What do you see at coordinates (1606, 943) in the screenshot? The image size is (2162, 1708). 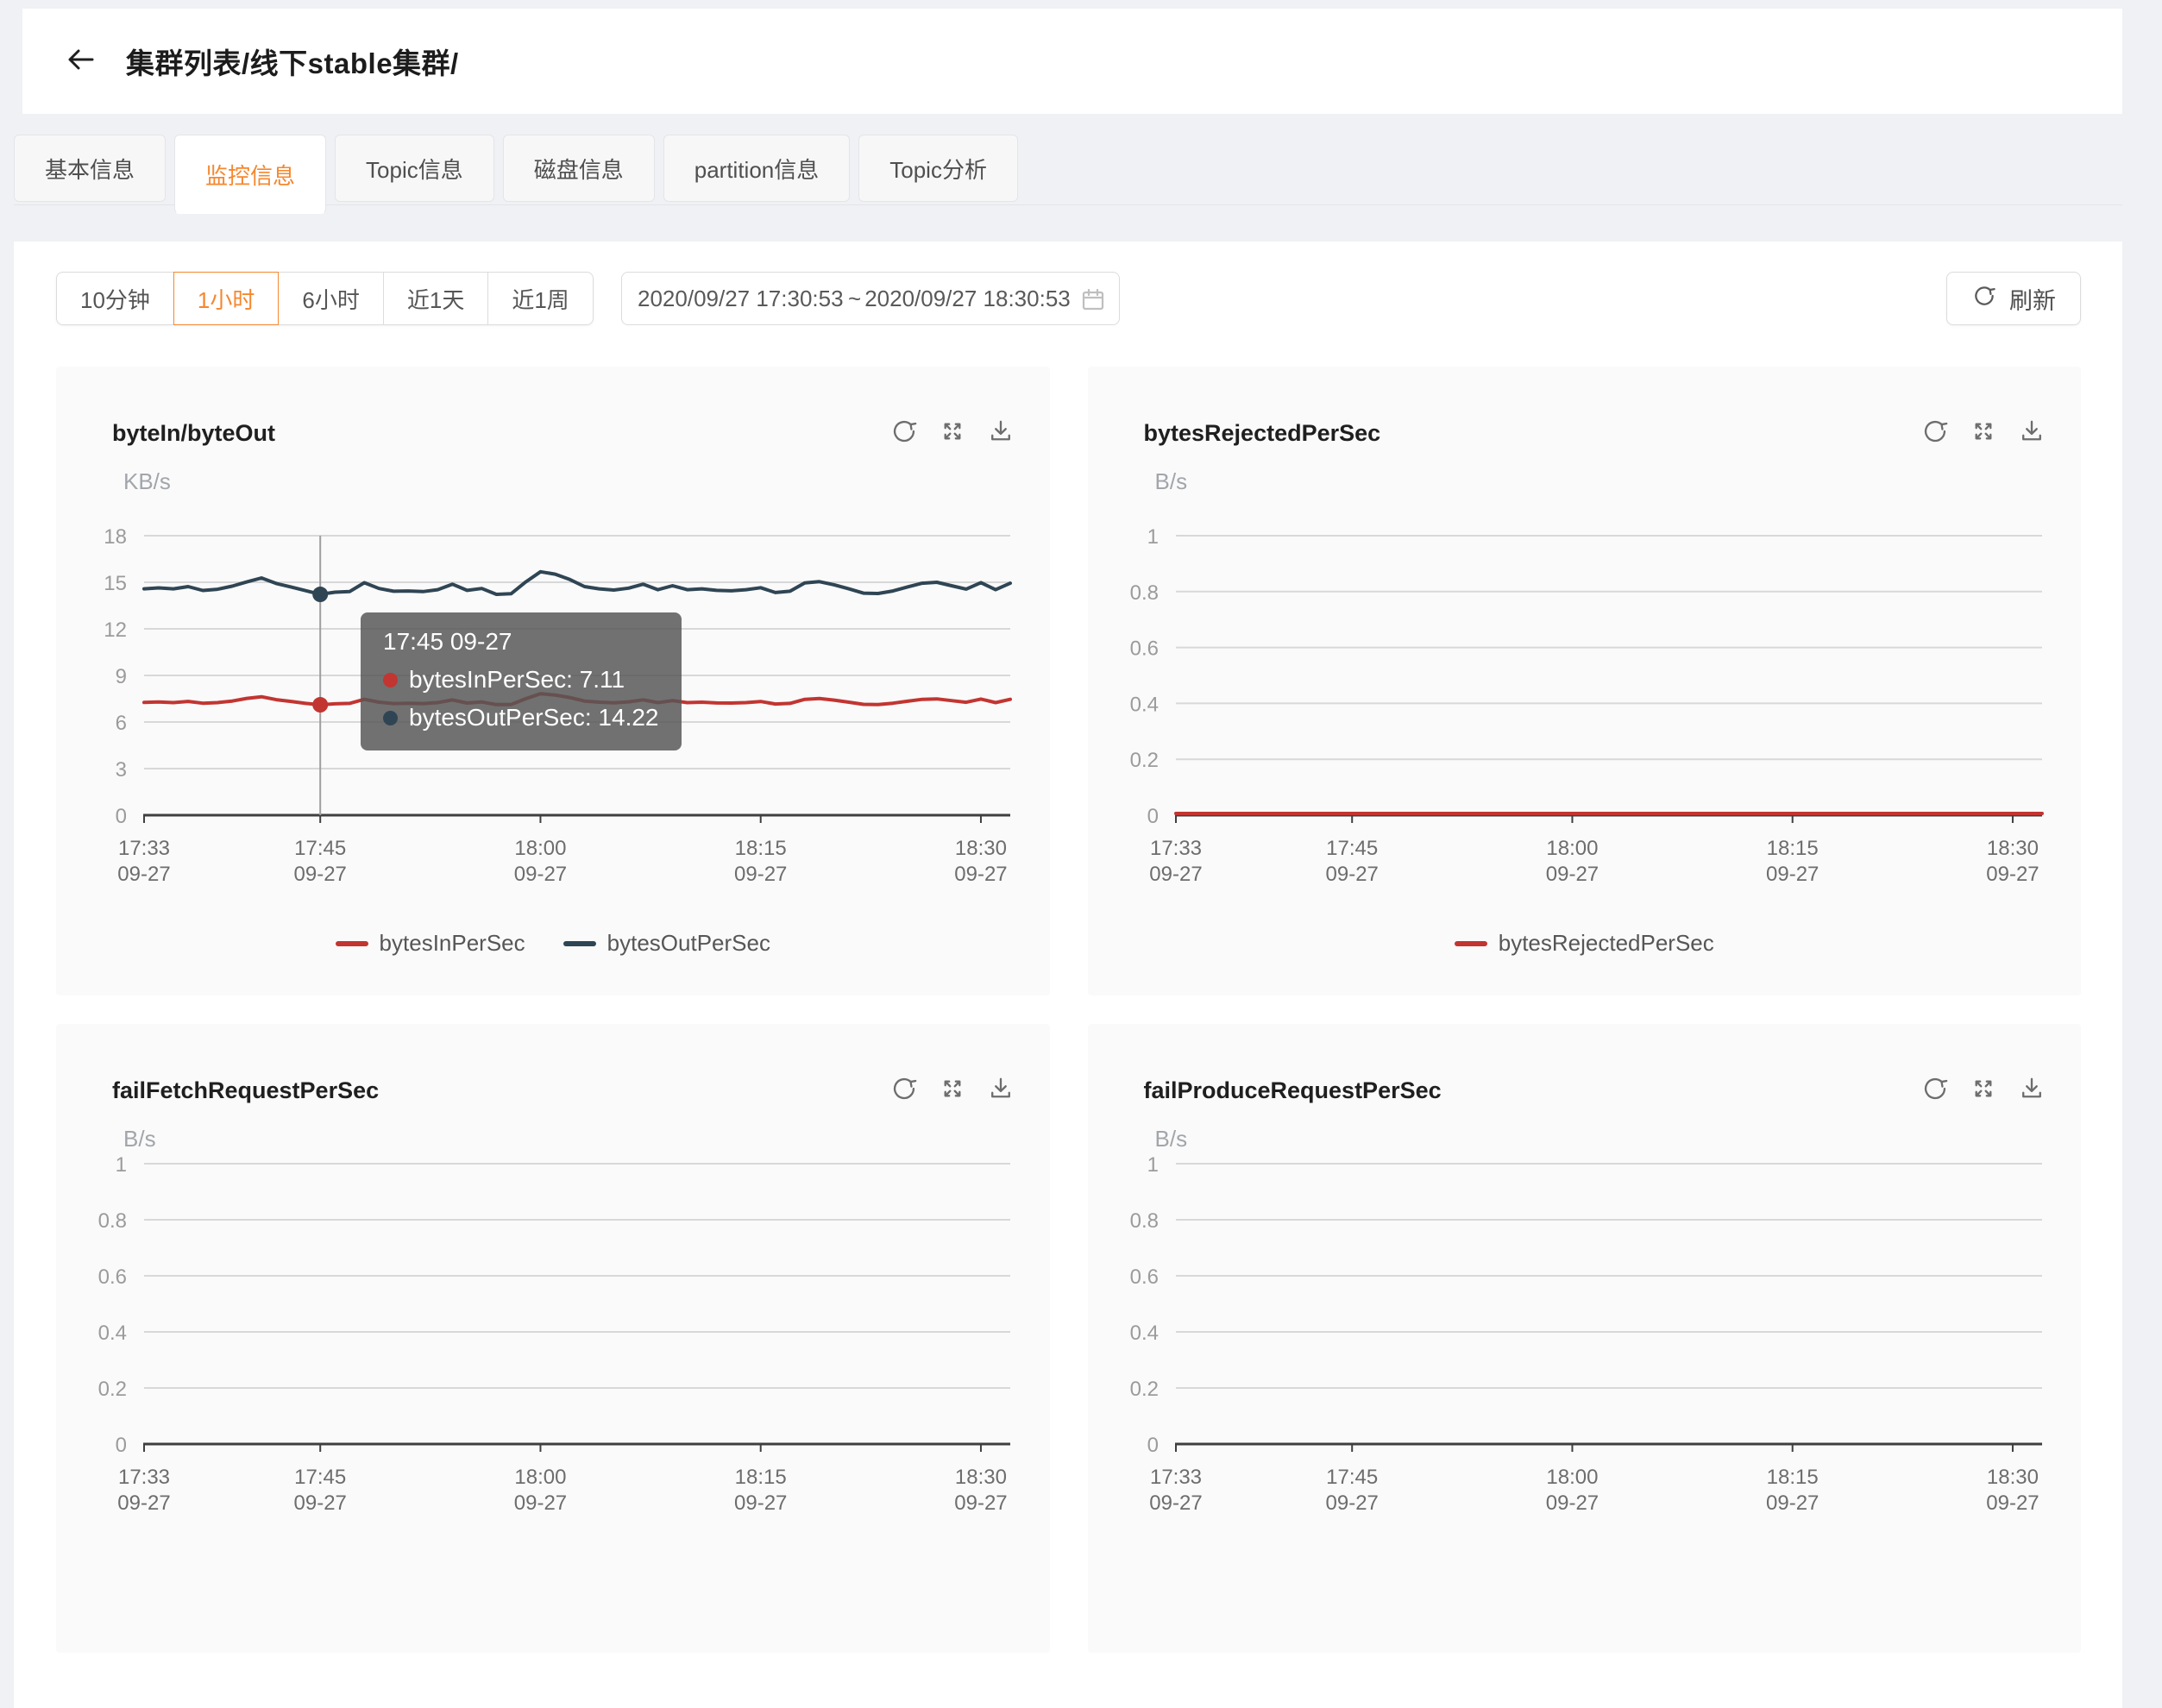 I see `legend-label: bytesRejectedPerSec` at bounding box center [1606, 943].